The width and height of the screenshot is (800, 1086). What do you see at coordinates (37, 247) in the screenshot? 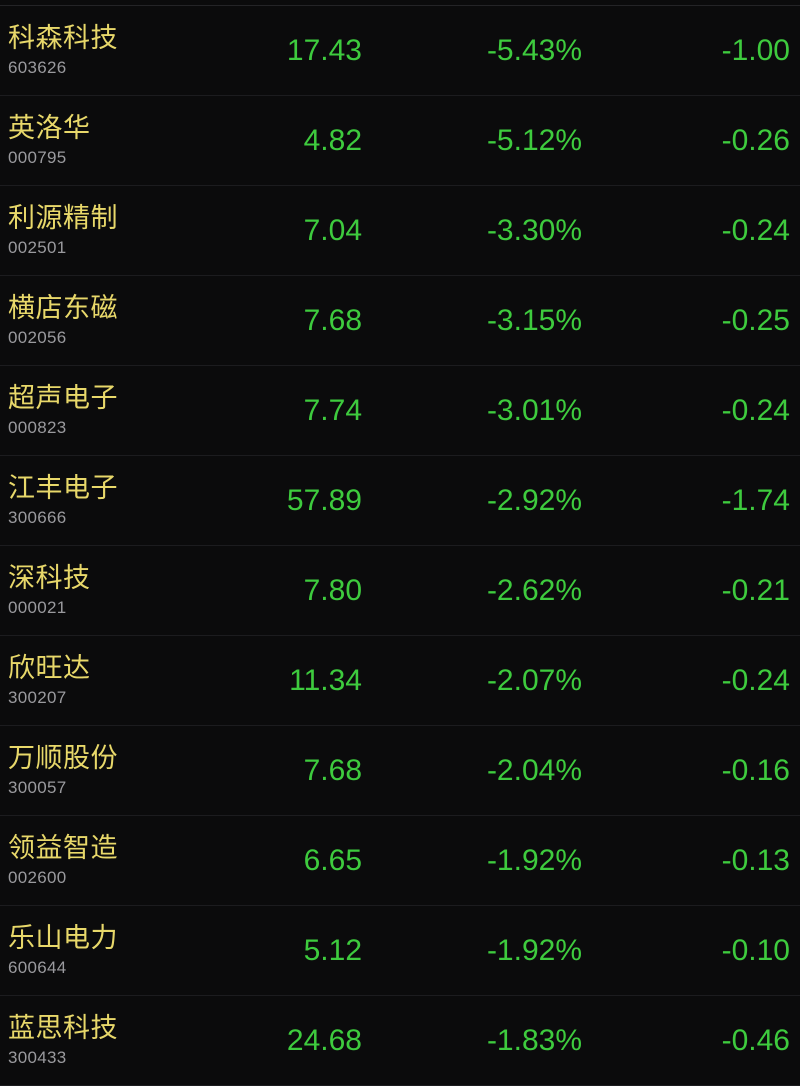
I see `stock-code: 002501` at bounding box center [37, 247].